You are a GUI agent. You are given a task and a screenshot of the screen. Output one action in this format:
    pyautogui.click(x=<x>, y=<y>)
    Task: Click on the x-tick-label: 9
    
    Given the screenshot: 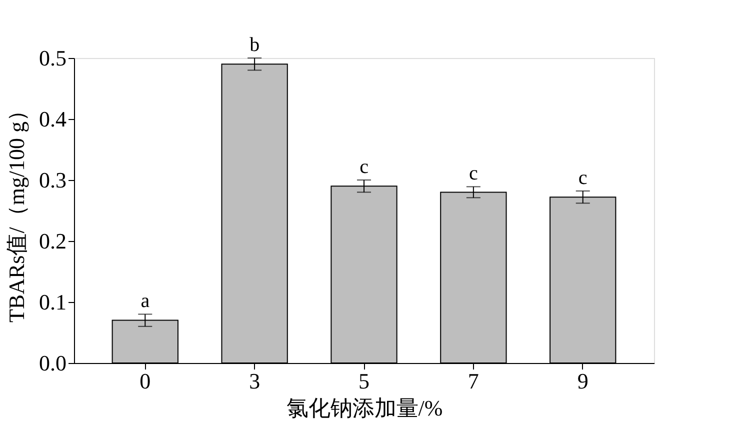 What is the action you would take?
    pyautogui.click(x=582, y=381)
    